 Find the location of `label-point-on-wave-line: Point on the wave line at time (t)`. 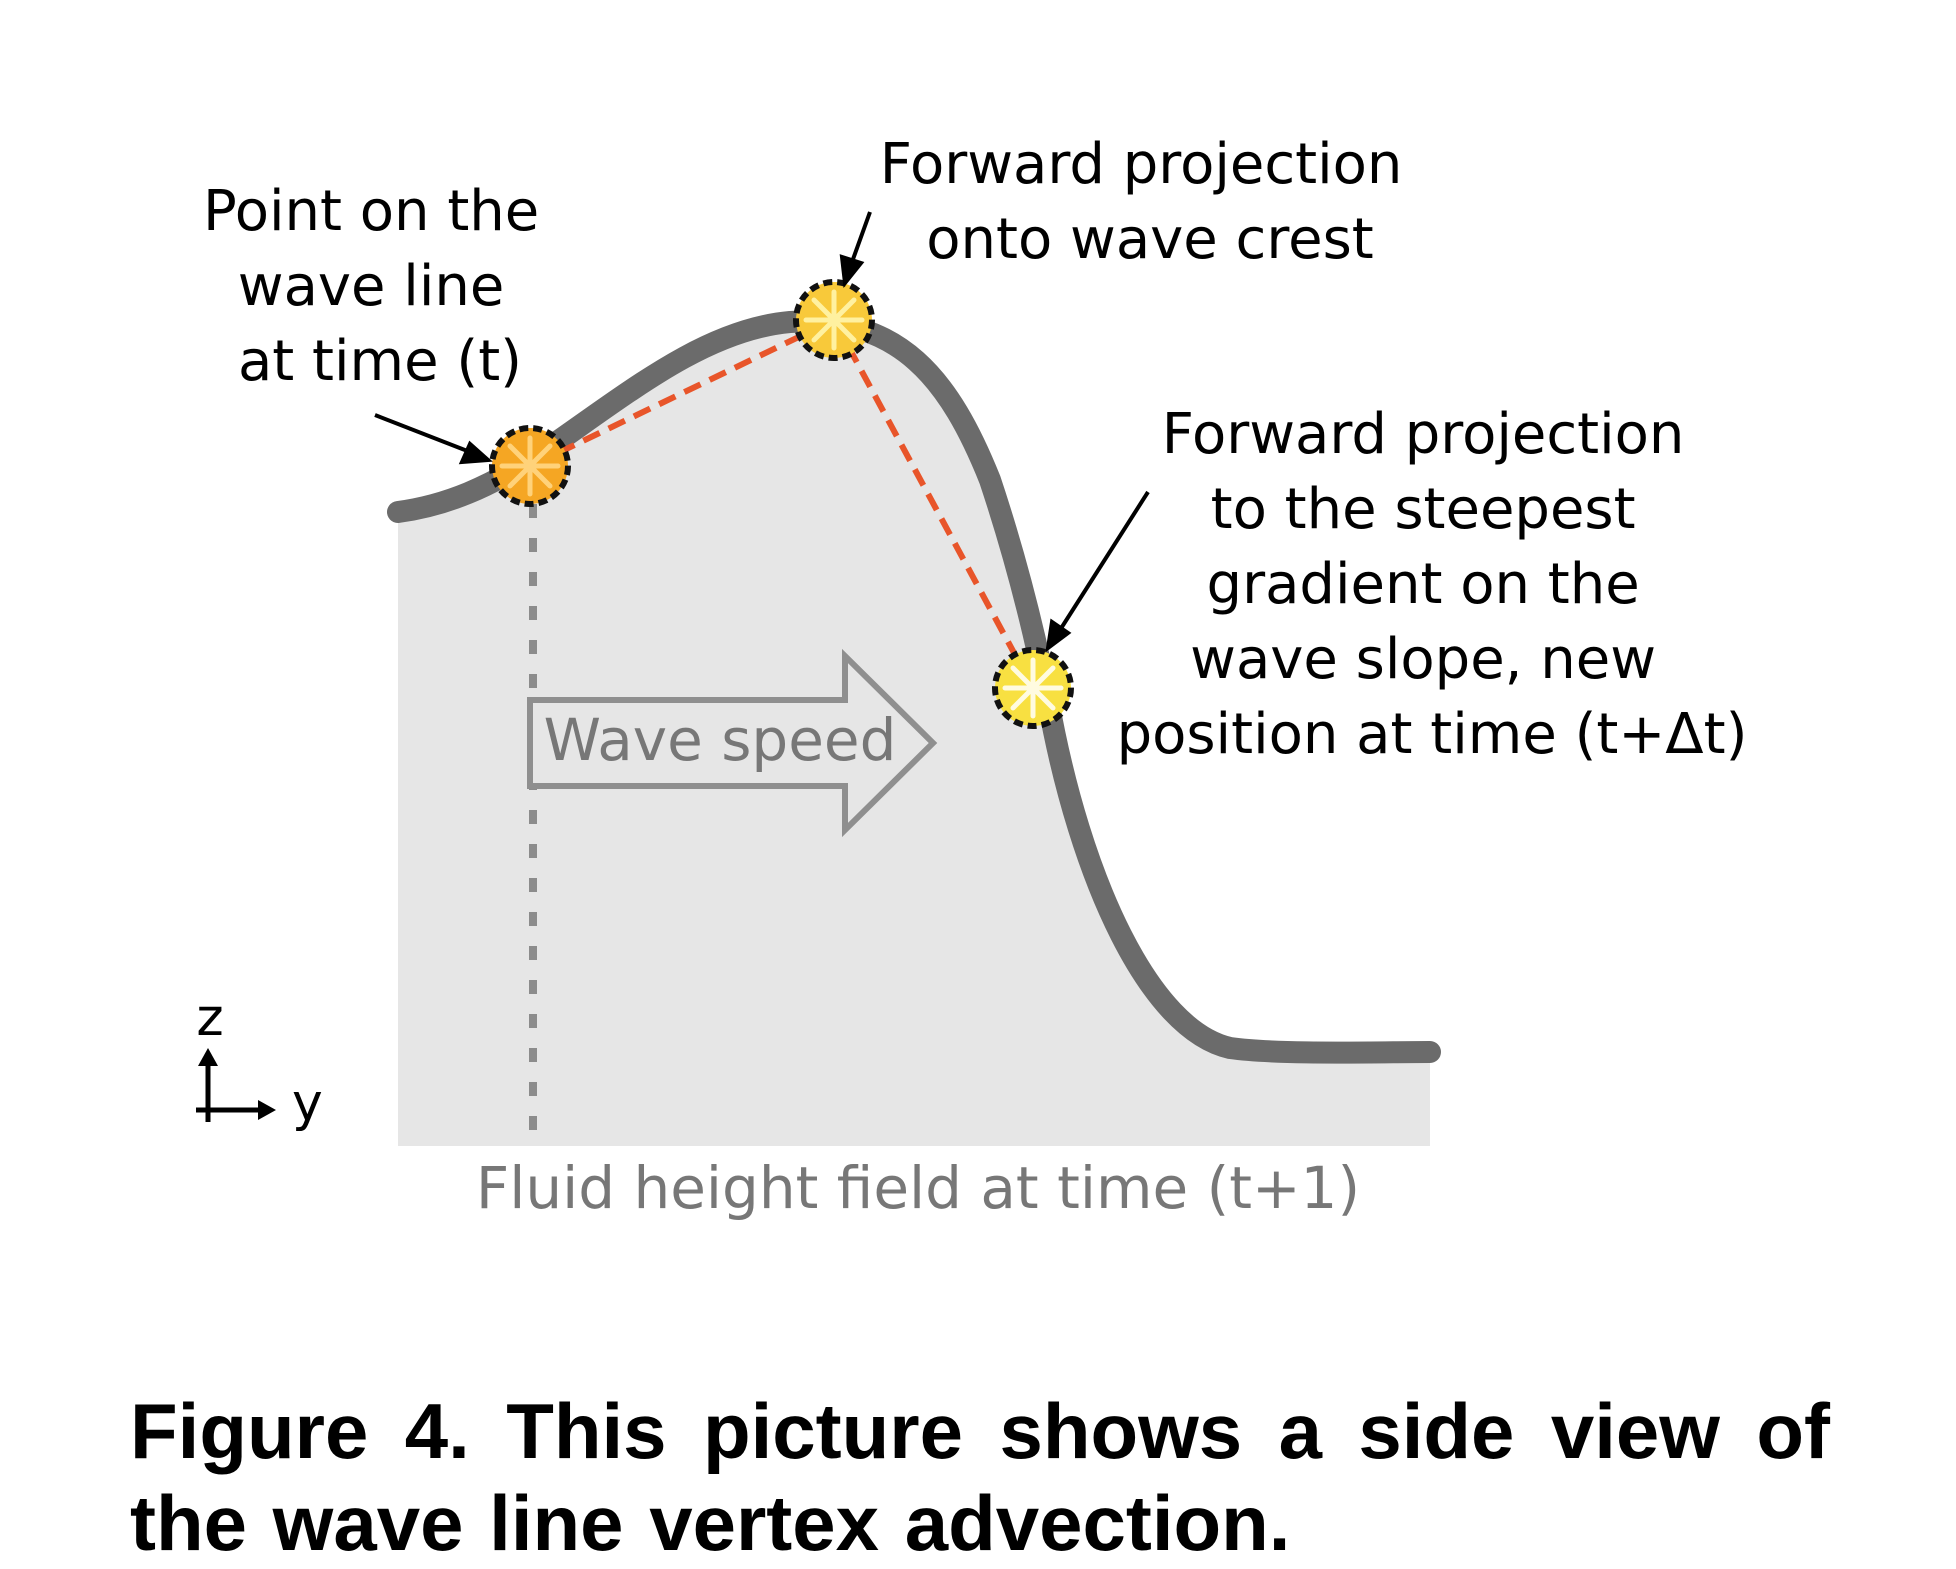

label-point-on-wave-line: Point on the wave line at time (t) is located at coordinates (380, 286).